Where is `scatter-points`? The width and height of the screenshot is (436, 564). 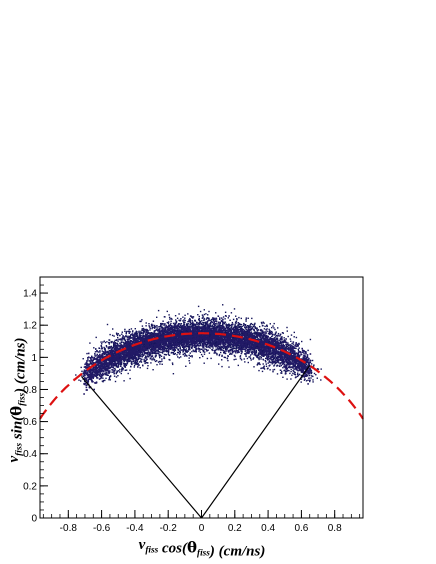
scatter-points is located at coordinates (197, 349).